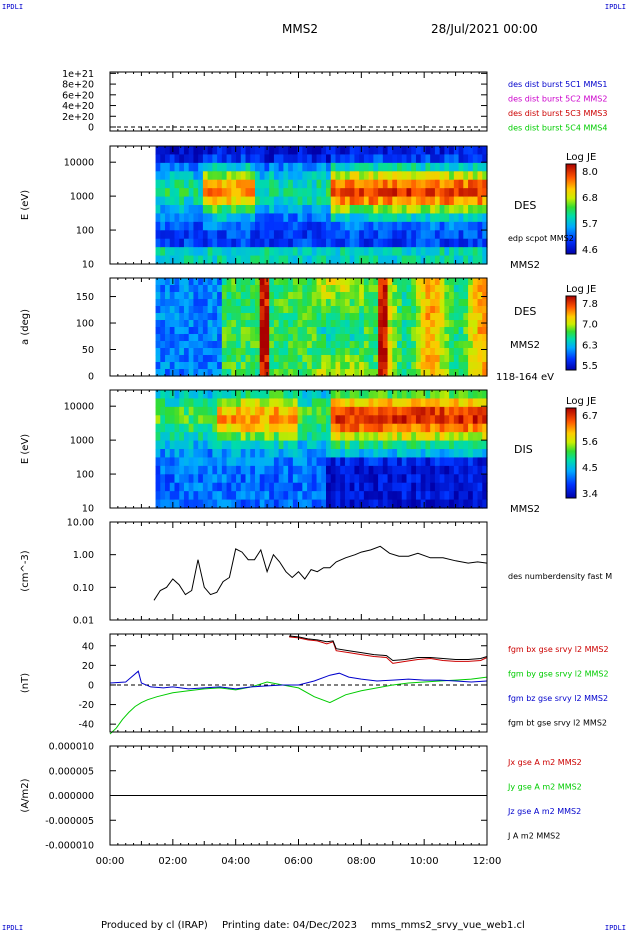 This screenshot has width=630, height=934. What do you see at coordinates (88, 666) in the screenshot?
I see `y-tick-label: 20` at bounding box center [88, 666].